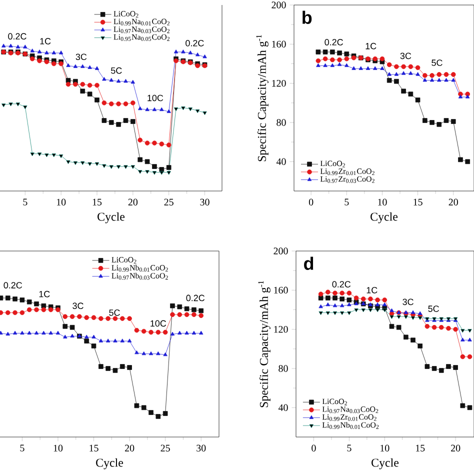 This screenshot has width=474, height=474. Describe the element at coordinates (307, 17) in the screenshot. I see `chart-title: b` at that location.